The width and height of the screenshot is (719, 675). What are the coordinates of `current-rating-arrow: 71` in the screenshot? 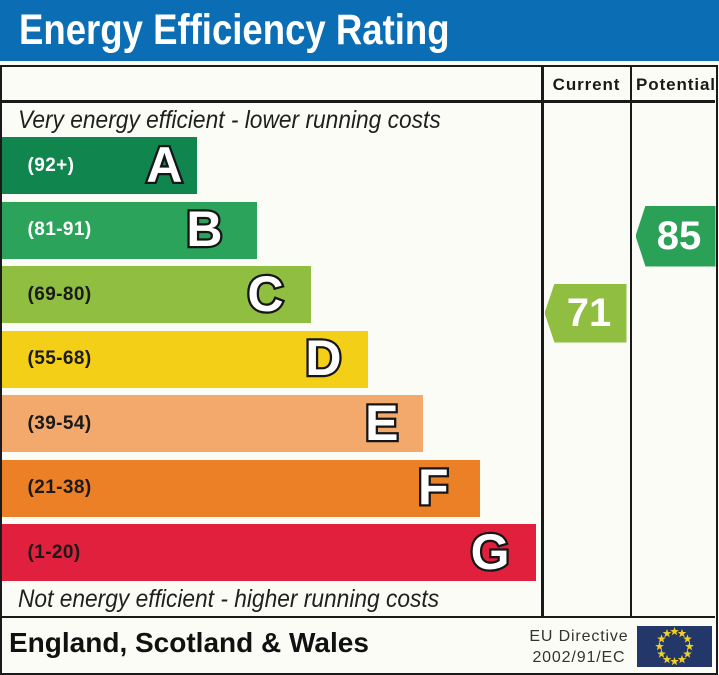 It's located at (585, 313).